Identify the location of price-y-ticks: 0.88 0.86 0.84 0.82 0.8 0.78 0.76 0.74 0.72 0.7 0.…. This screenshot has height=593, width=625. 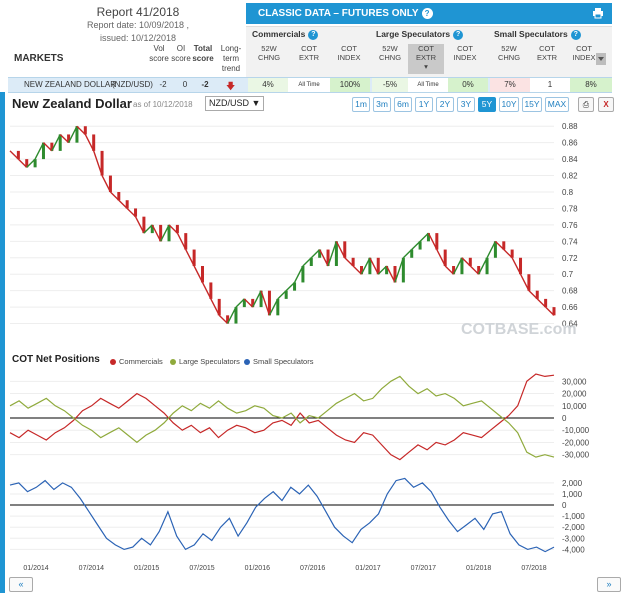
(570, 225).